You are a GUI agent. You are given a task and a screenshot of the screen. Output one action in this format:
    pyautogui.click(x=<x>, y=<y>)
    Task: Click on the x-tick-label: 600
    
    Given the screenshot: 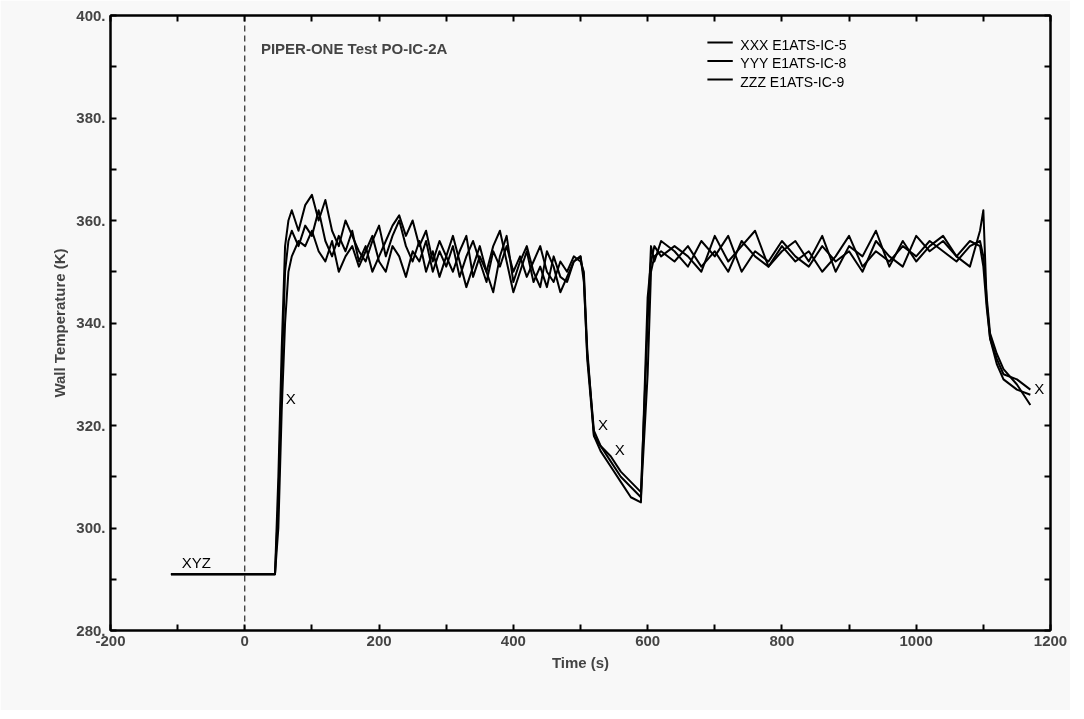 What is the action you would take?
    pyautogui.click(x=648, y=640)
    